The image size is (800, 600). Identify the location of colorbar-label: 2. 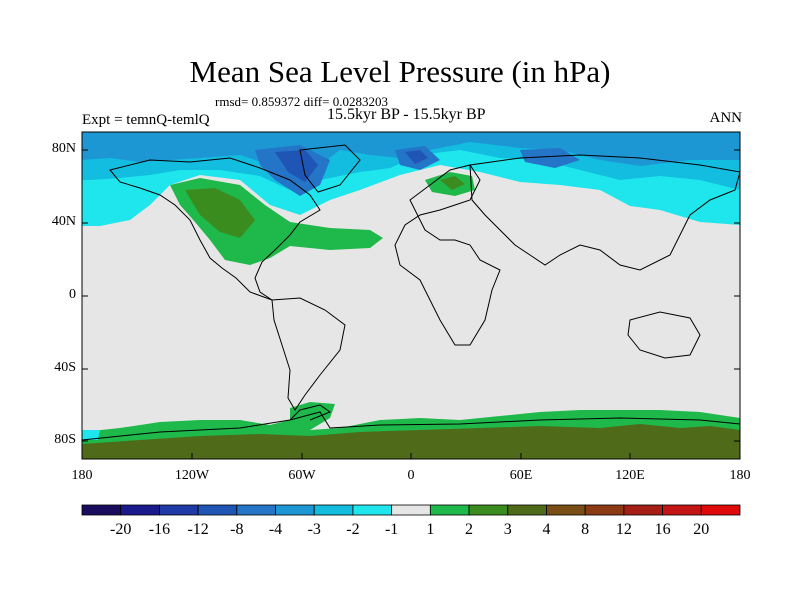
(469, 529).